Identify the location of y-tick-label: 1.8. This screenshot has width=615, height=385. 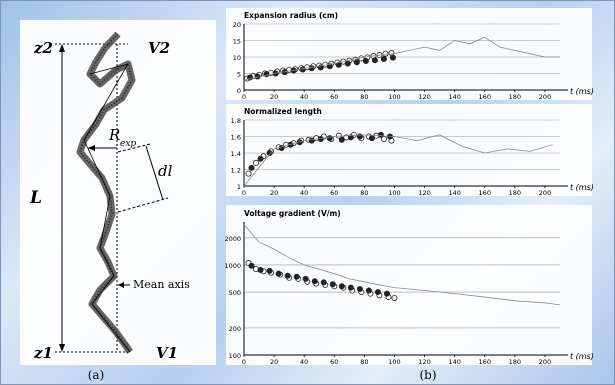
(236, 121).